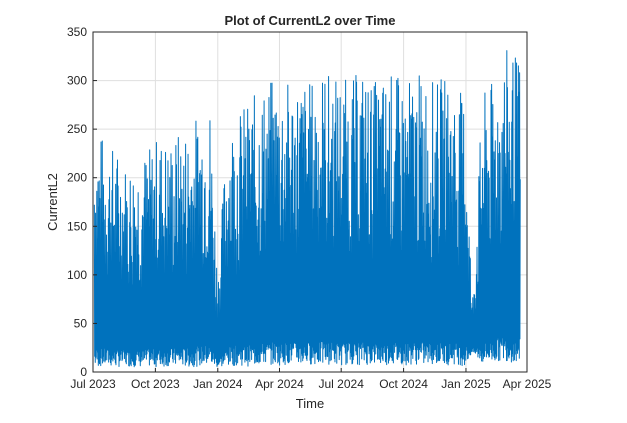 The image size is (627, 423). Describe the element at coordinates (155, 384) in the screenshot. I see `x-tick-label: Oct 2023` at that location.